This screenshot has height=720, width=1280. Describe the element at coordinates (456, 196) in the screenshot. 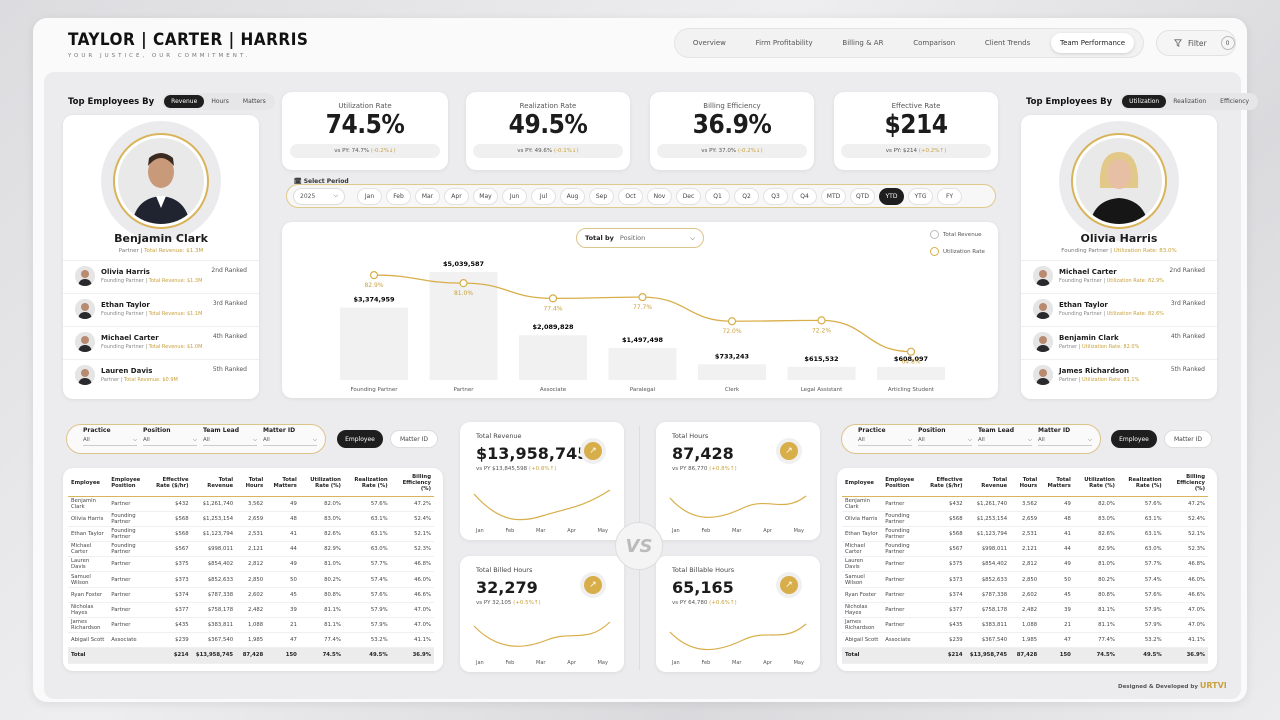

I see `period-apr: Apr` at that location.